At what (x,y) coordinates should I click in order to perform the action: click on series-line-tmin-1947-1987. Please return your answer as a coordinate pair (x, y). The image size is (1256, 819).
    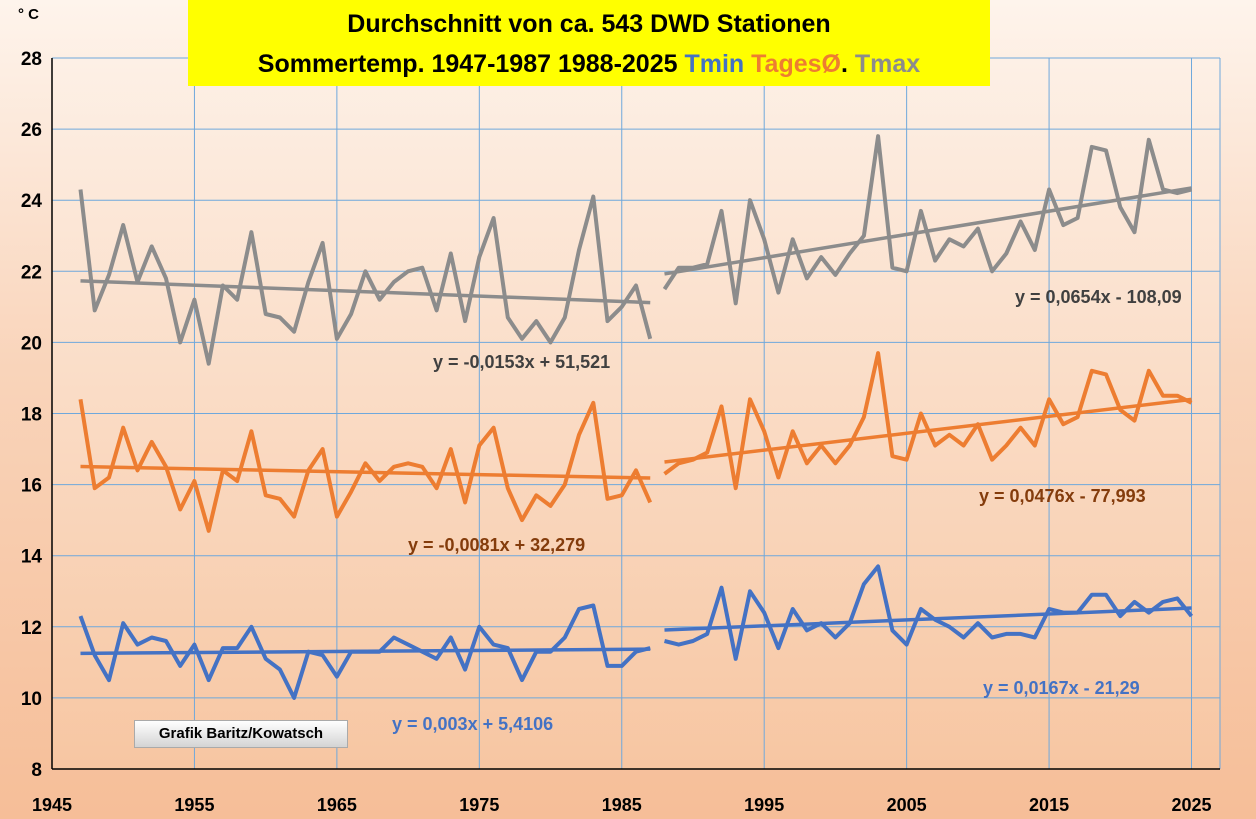
    Looking at the image, I should click on (364, 651).